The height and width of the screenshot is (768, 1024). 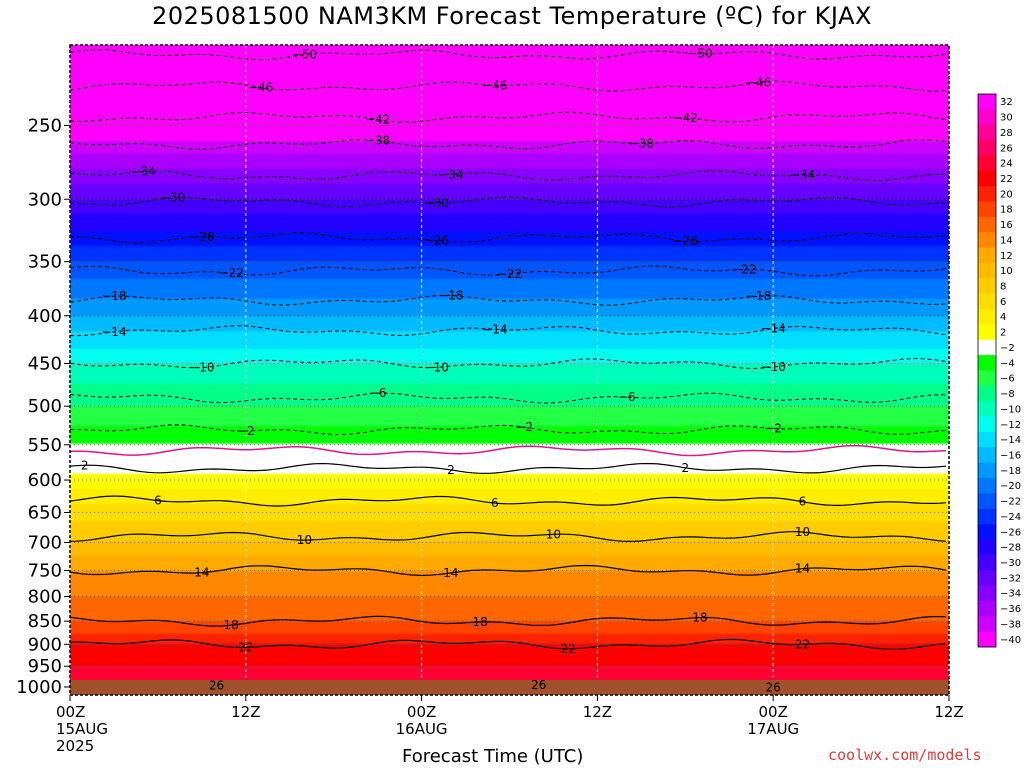 I want to click on y-tick-label: 250, so click(x=45, y=125).